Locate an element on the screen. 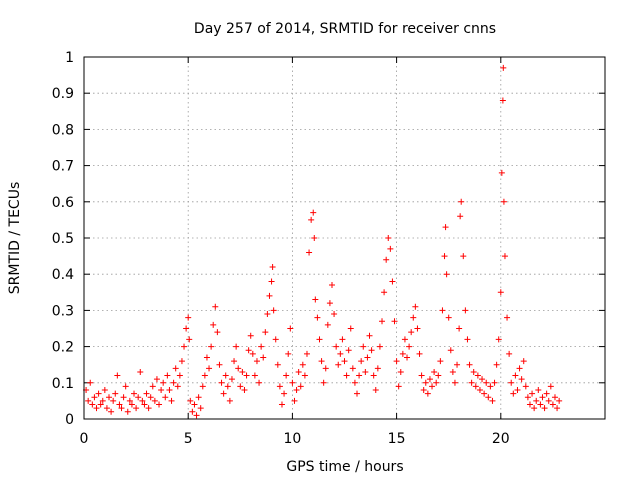 This screenshot has width=640, height=480. x-tick-label: 10 is located at coordinates (292, 439).